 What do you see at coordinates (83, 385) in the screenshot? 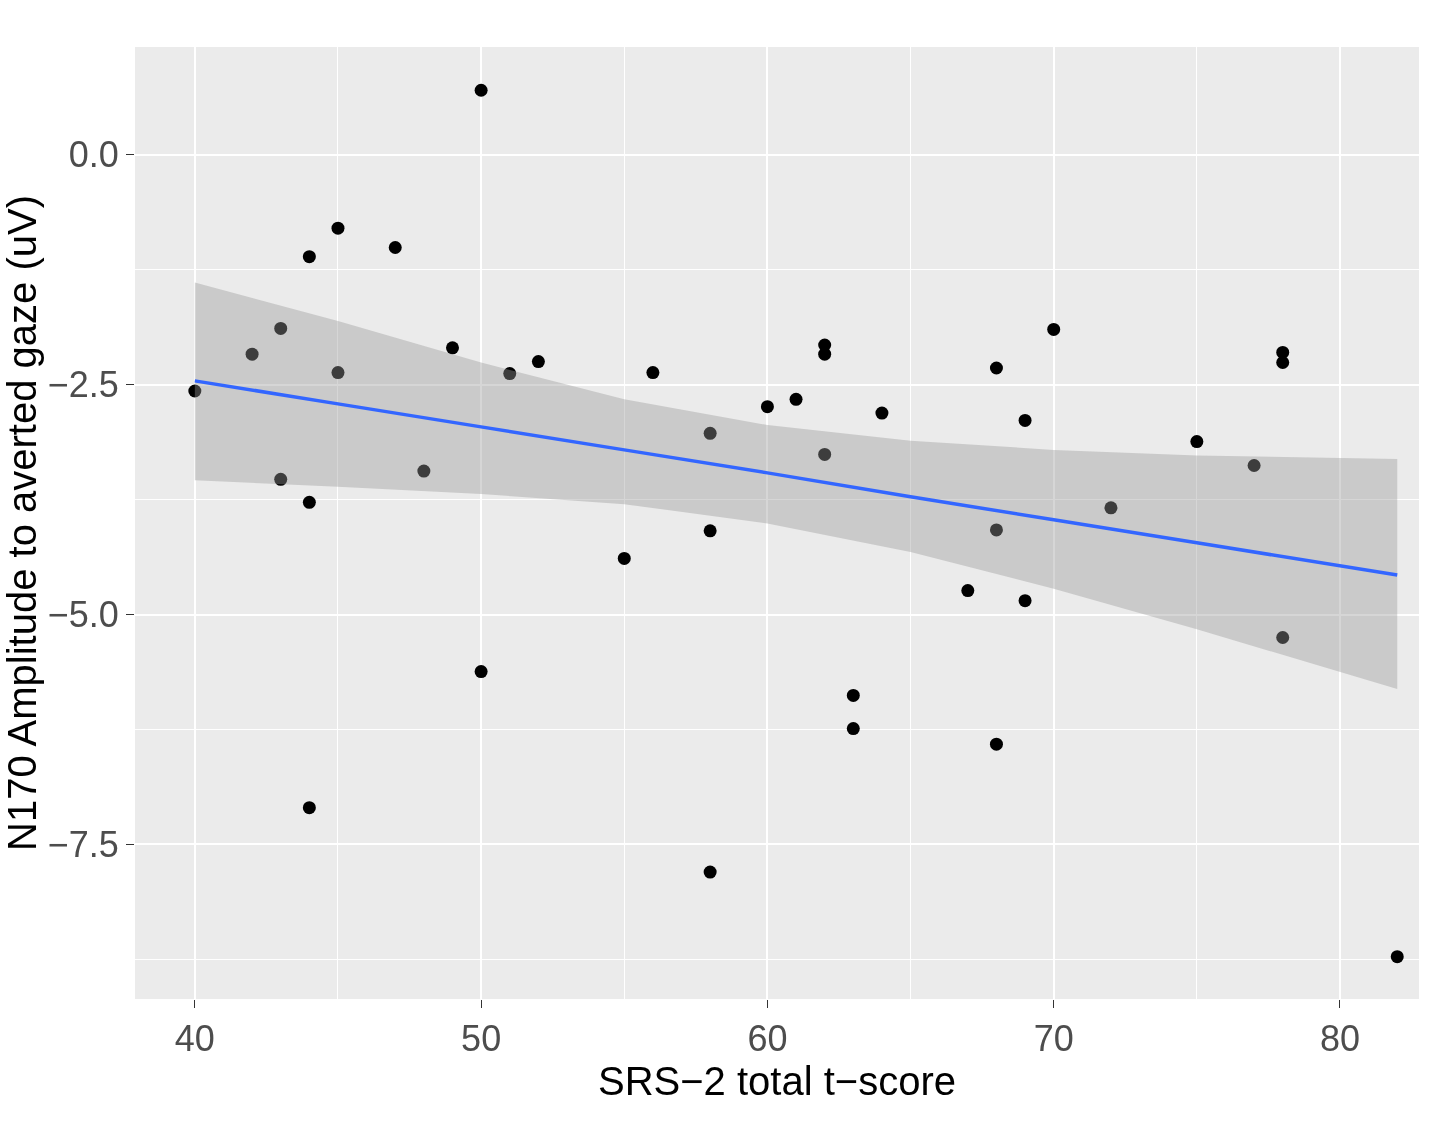
I see `y-tick-label: −2.5` at bounding box center [83, 385].